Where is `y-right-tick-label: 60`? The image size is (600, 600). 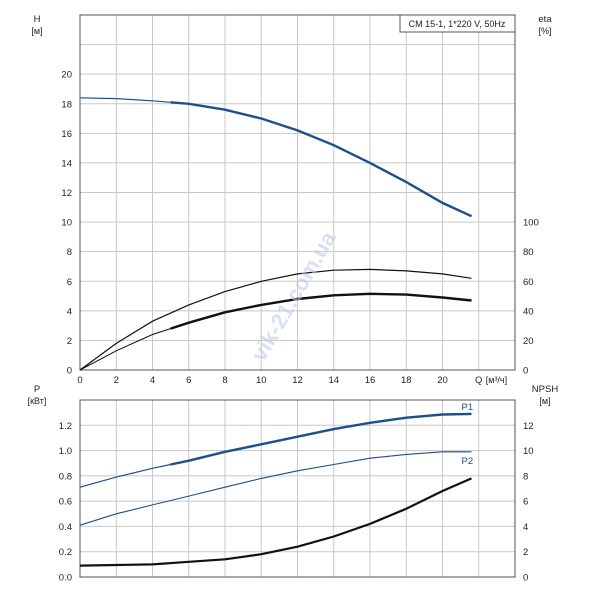
y-right-tick-label: 60 is located at coordinates (528, 282).